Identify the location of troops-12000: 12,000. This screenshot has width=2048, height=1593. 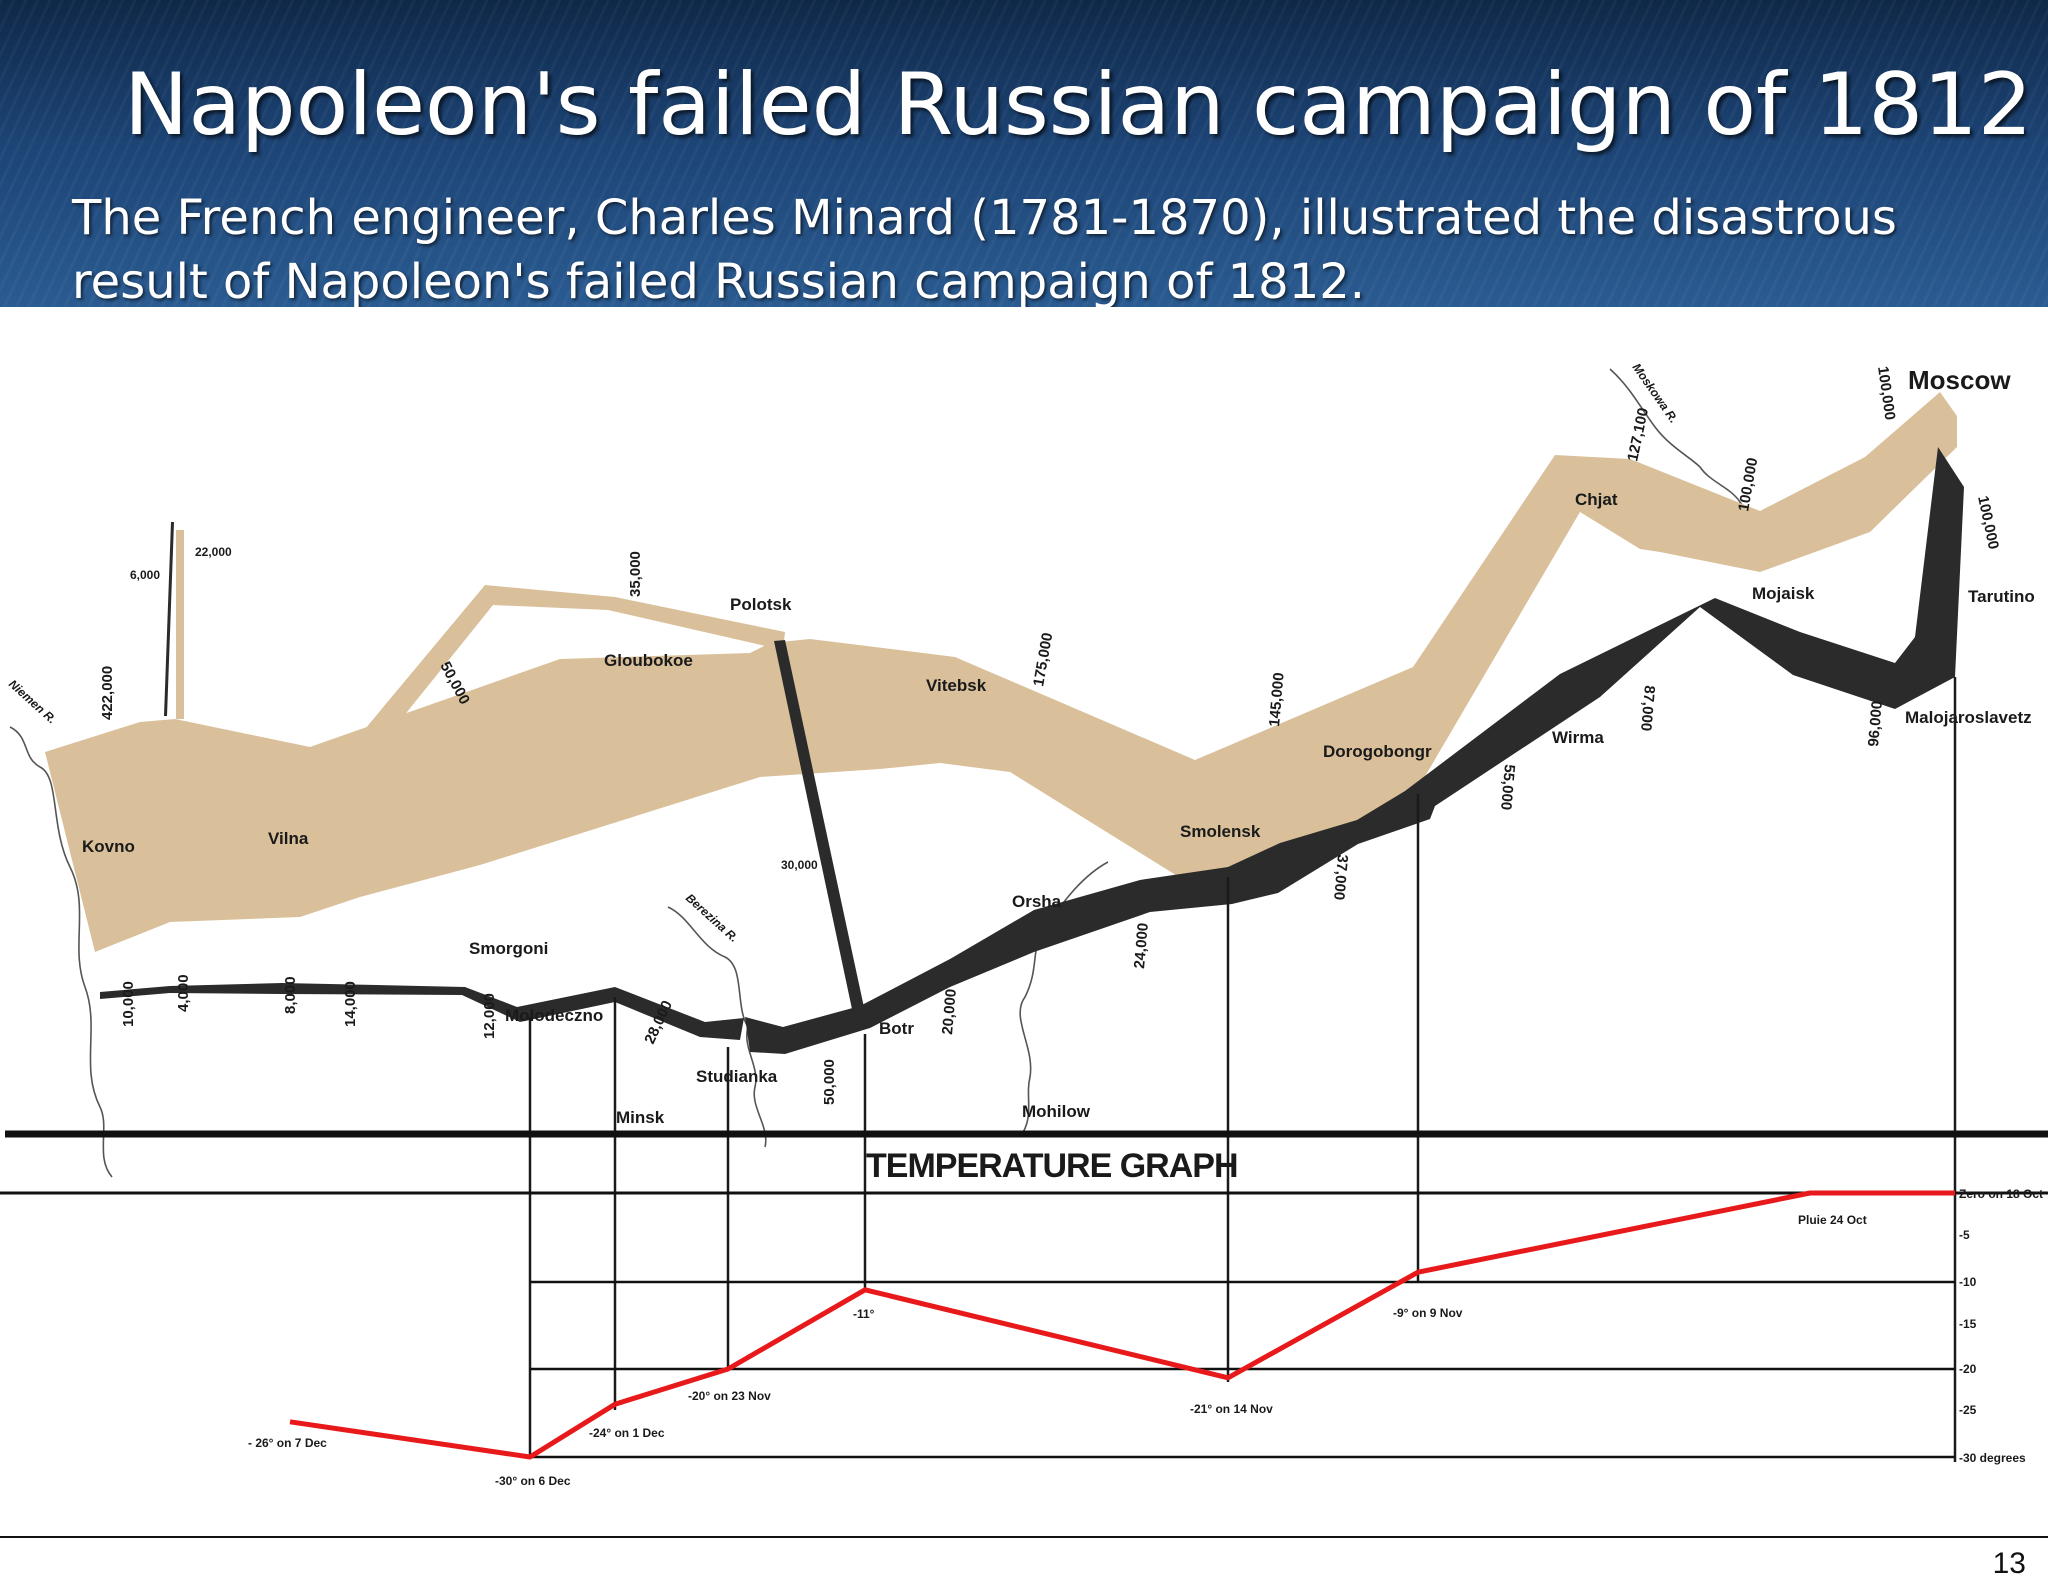
(489, 1016).